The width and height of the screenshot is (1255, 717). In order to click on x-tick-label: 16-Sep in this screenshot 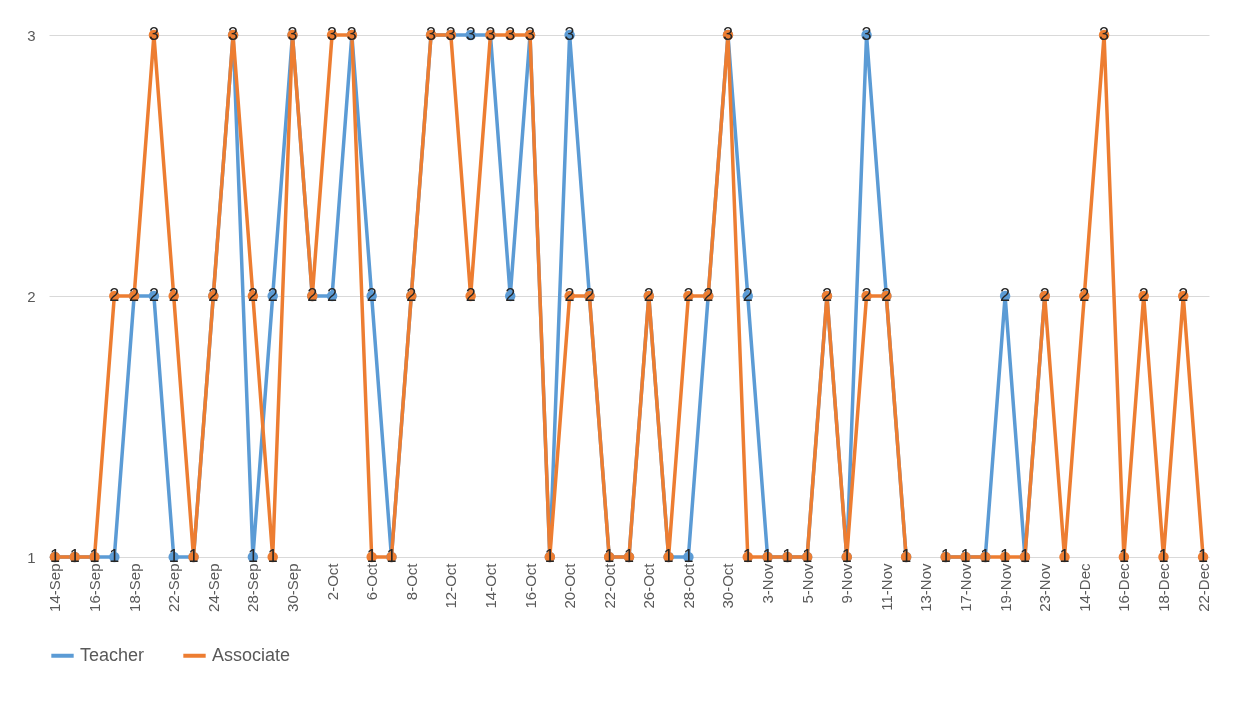, I will do `click(95, 587)`.